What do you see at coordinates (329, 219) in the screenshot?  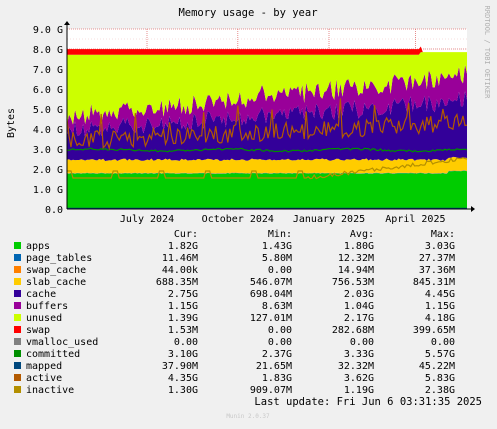 I see `x-tick-label: January 2025` at bounding box center [329, 219].